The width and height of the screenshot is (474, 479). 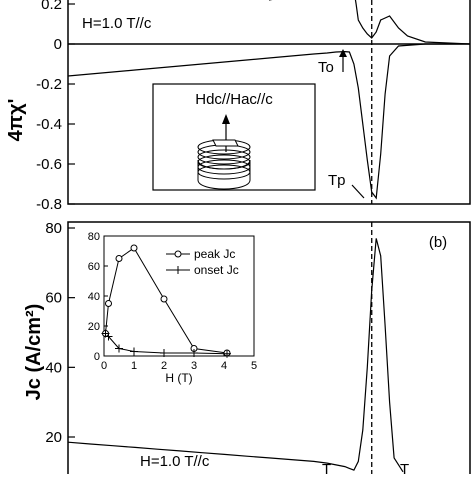 What do you see at coordinates (117, 23) in the screenshot?
I see `panel-a-field-label: H=1.0 T//c` at bounding box center [117, 23].